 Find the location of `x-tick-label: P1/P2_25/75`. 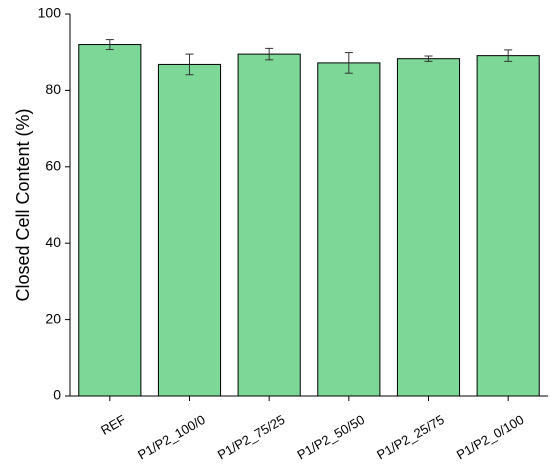

x-tick-label: P1/P2_25/75 is located at coordinates (410, 437).